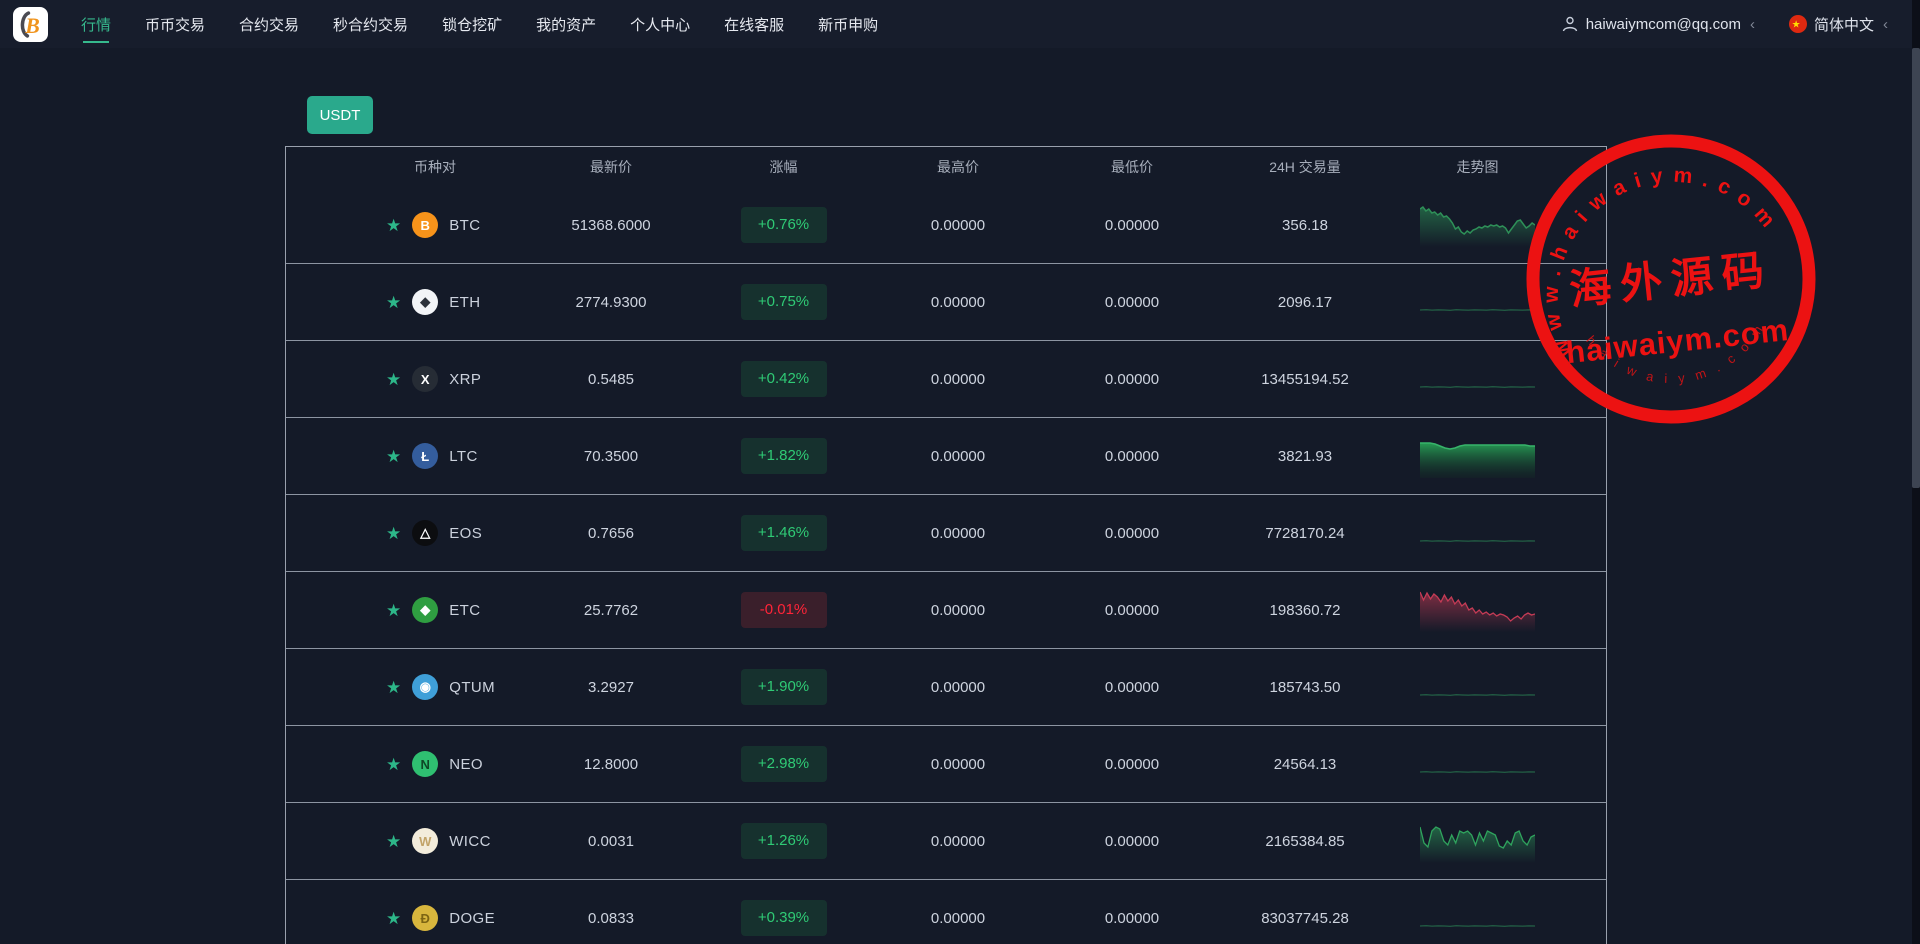 This screenshot has height=944, width=1920. Describe the element at coordinates (435, 167) in the screenshot. I see `column-header: 币种对` at that location.